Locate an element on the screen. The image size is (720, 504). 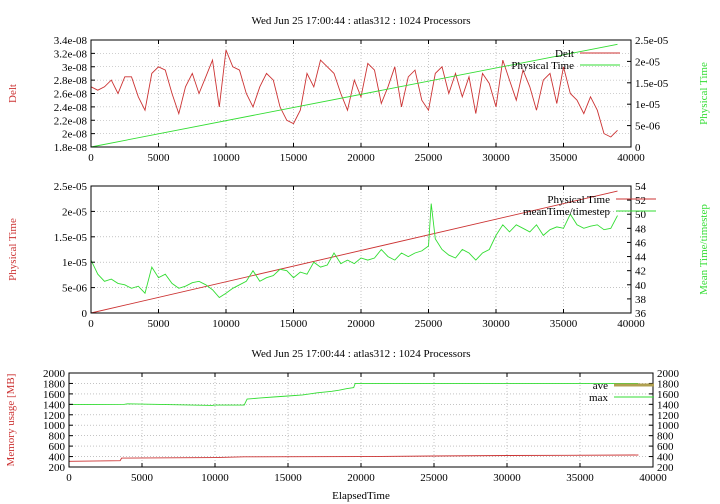
y2-tick-label: 38 is located at coordinates (641, 300).